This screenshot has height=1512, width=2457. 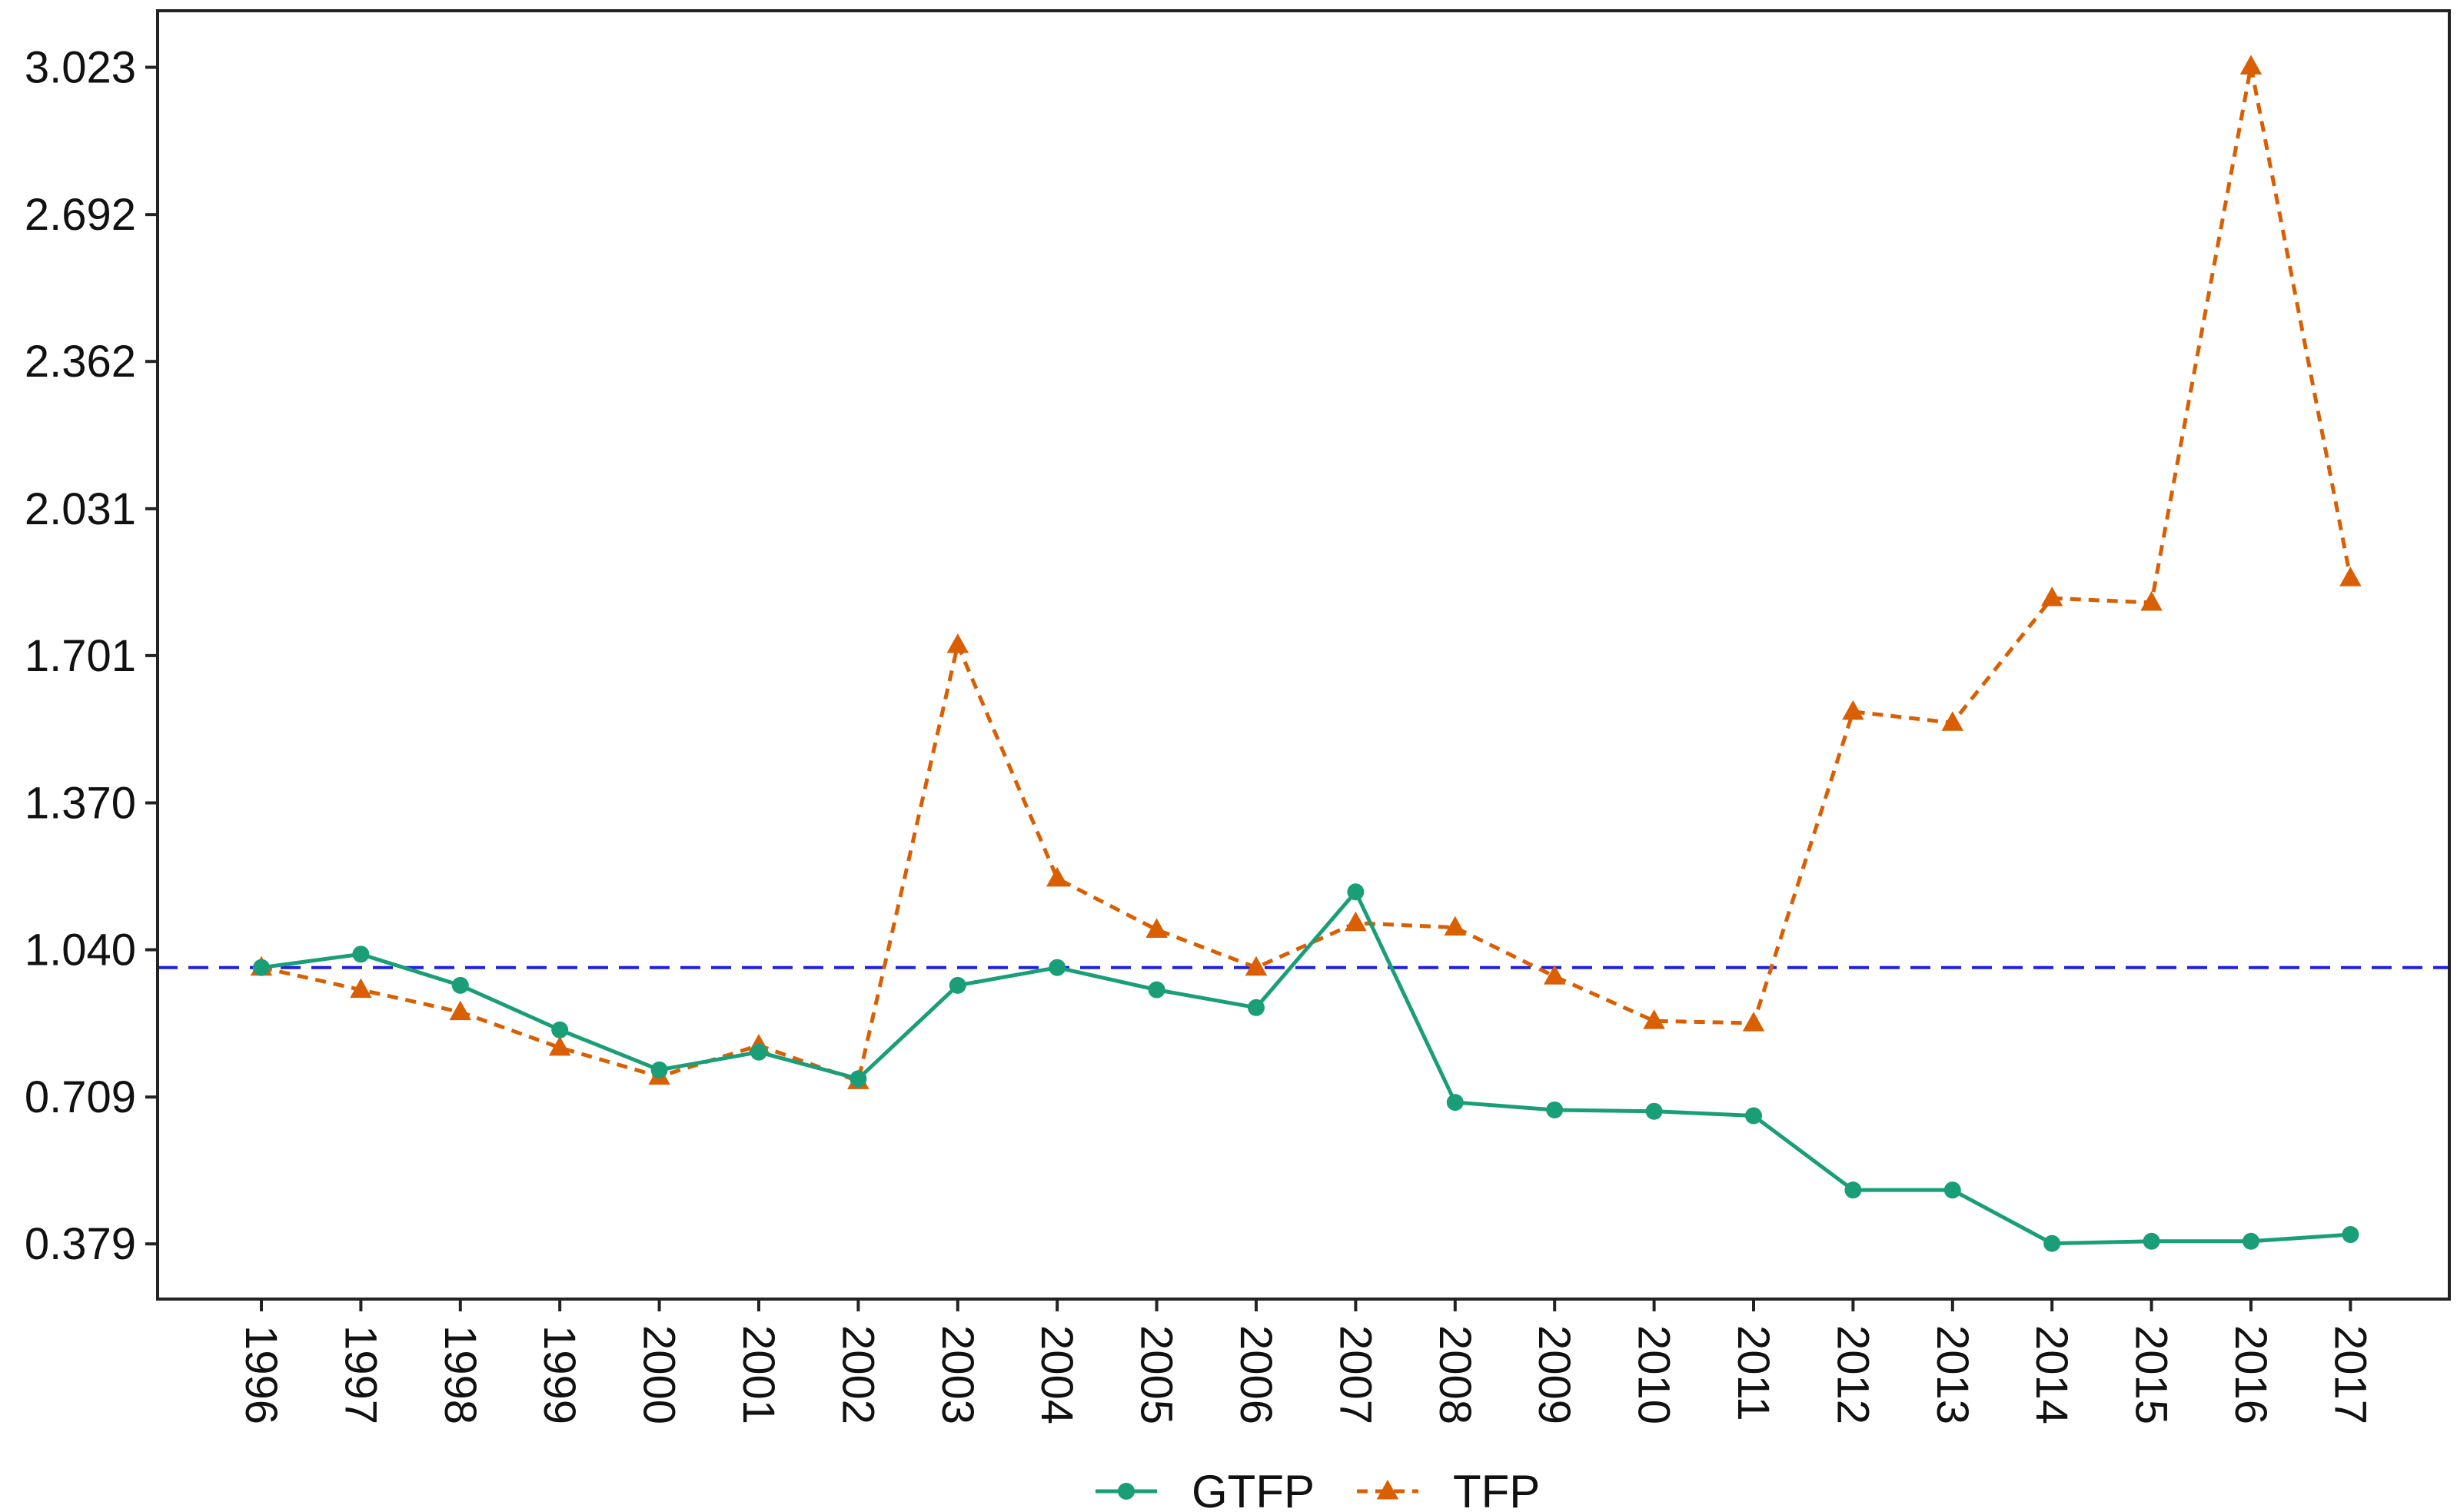 What do you see at coordinates (80, 509) in the screenshot?
I see `y-tick-label: 2.031` at bounding box center [80, 509].